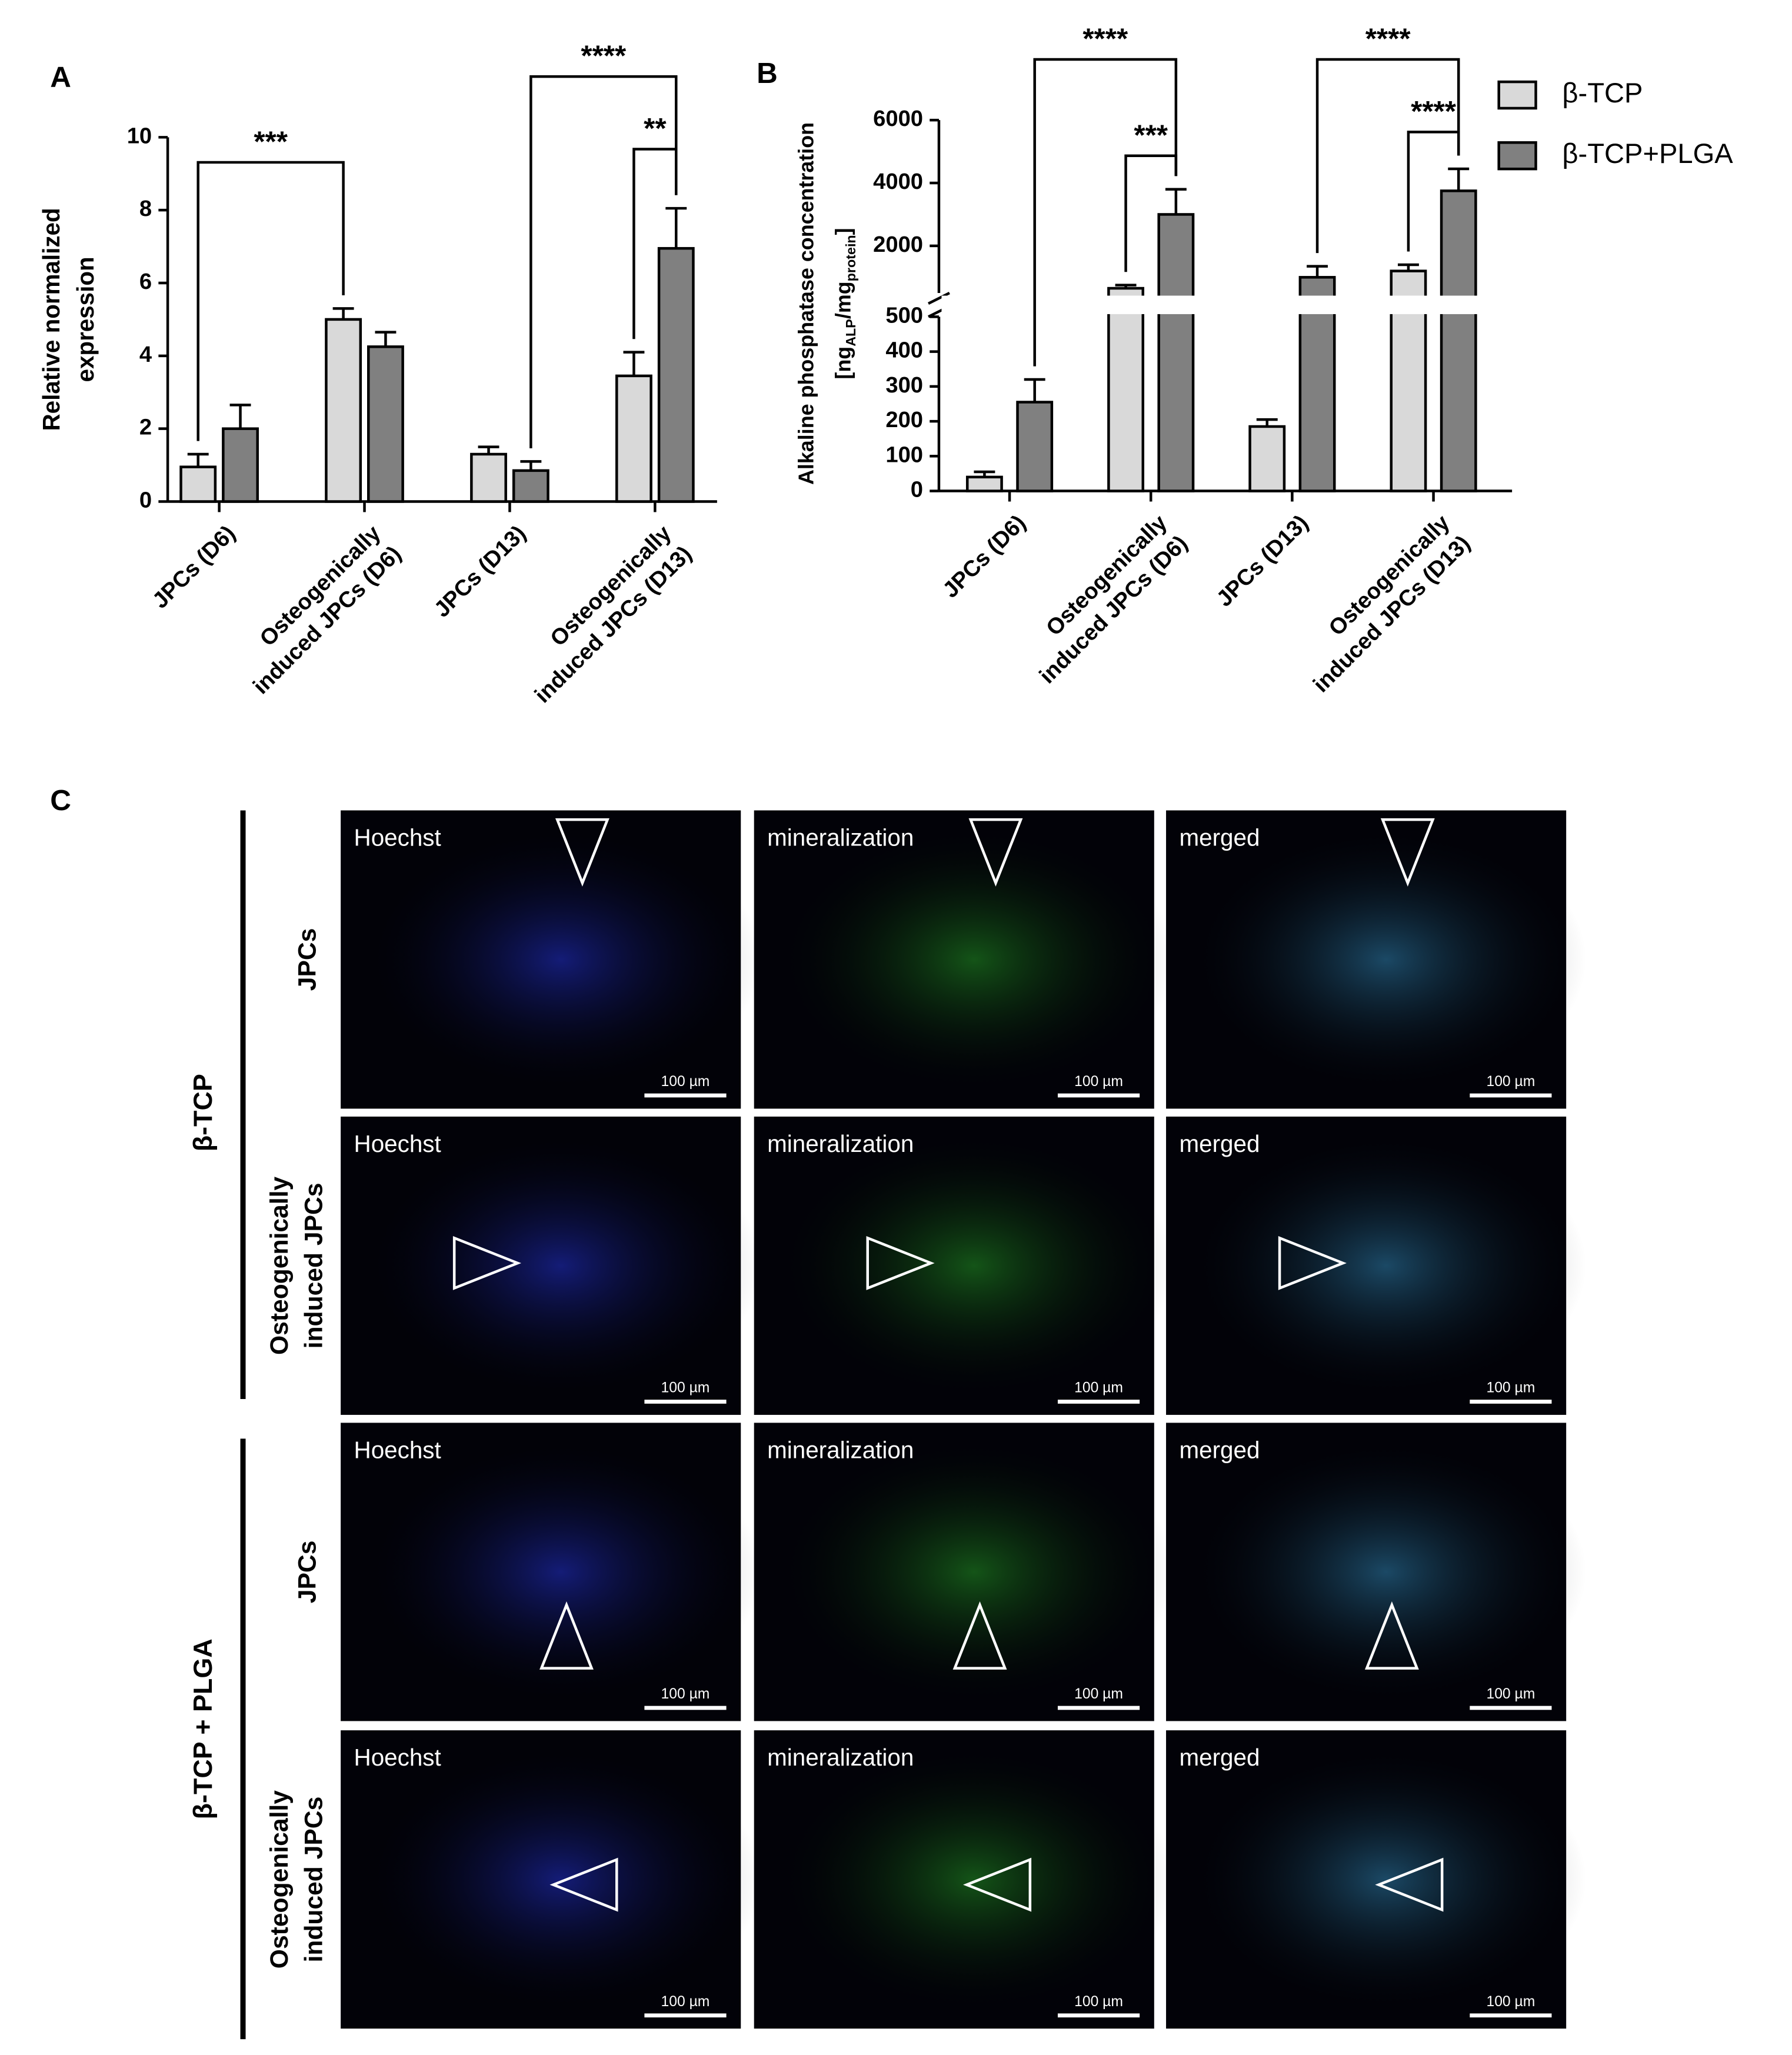 The width and height of the screenshot is (1792, 2055). I want to click on y-tick-label: 2, so click(145, 427).